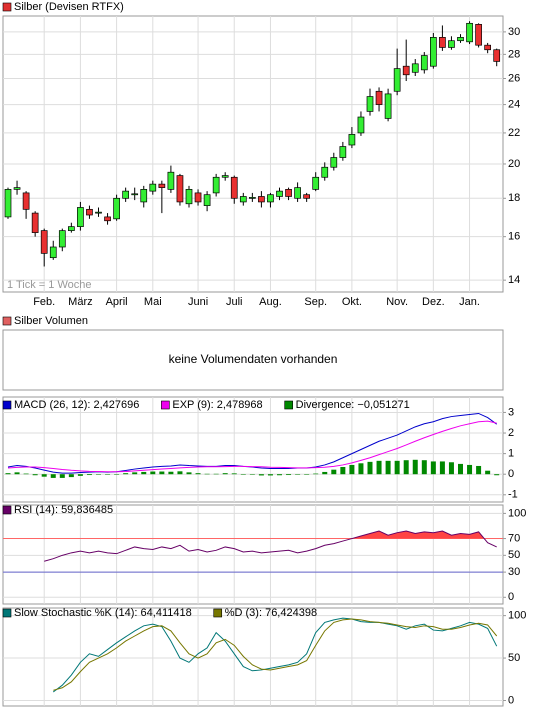 The height and width of the screenshot is (710, 545). Describe the element at coordinates (418, 535) in the screenshot. I see `overbought-fill` at that location.